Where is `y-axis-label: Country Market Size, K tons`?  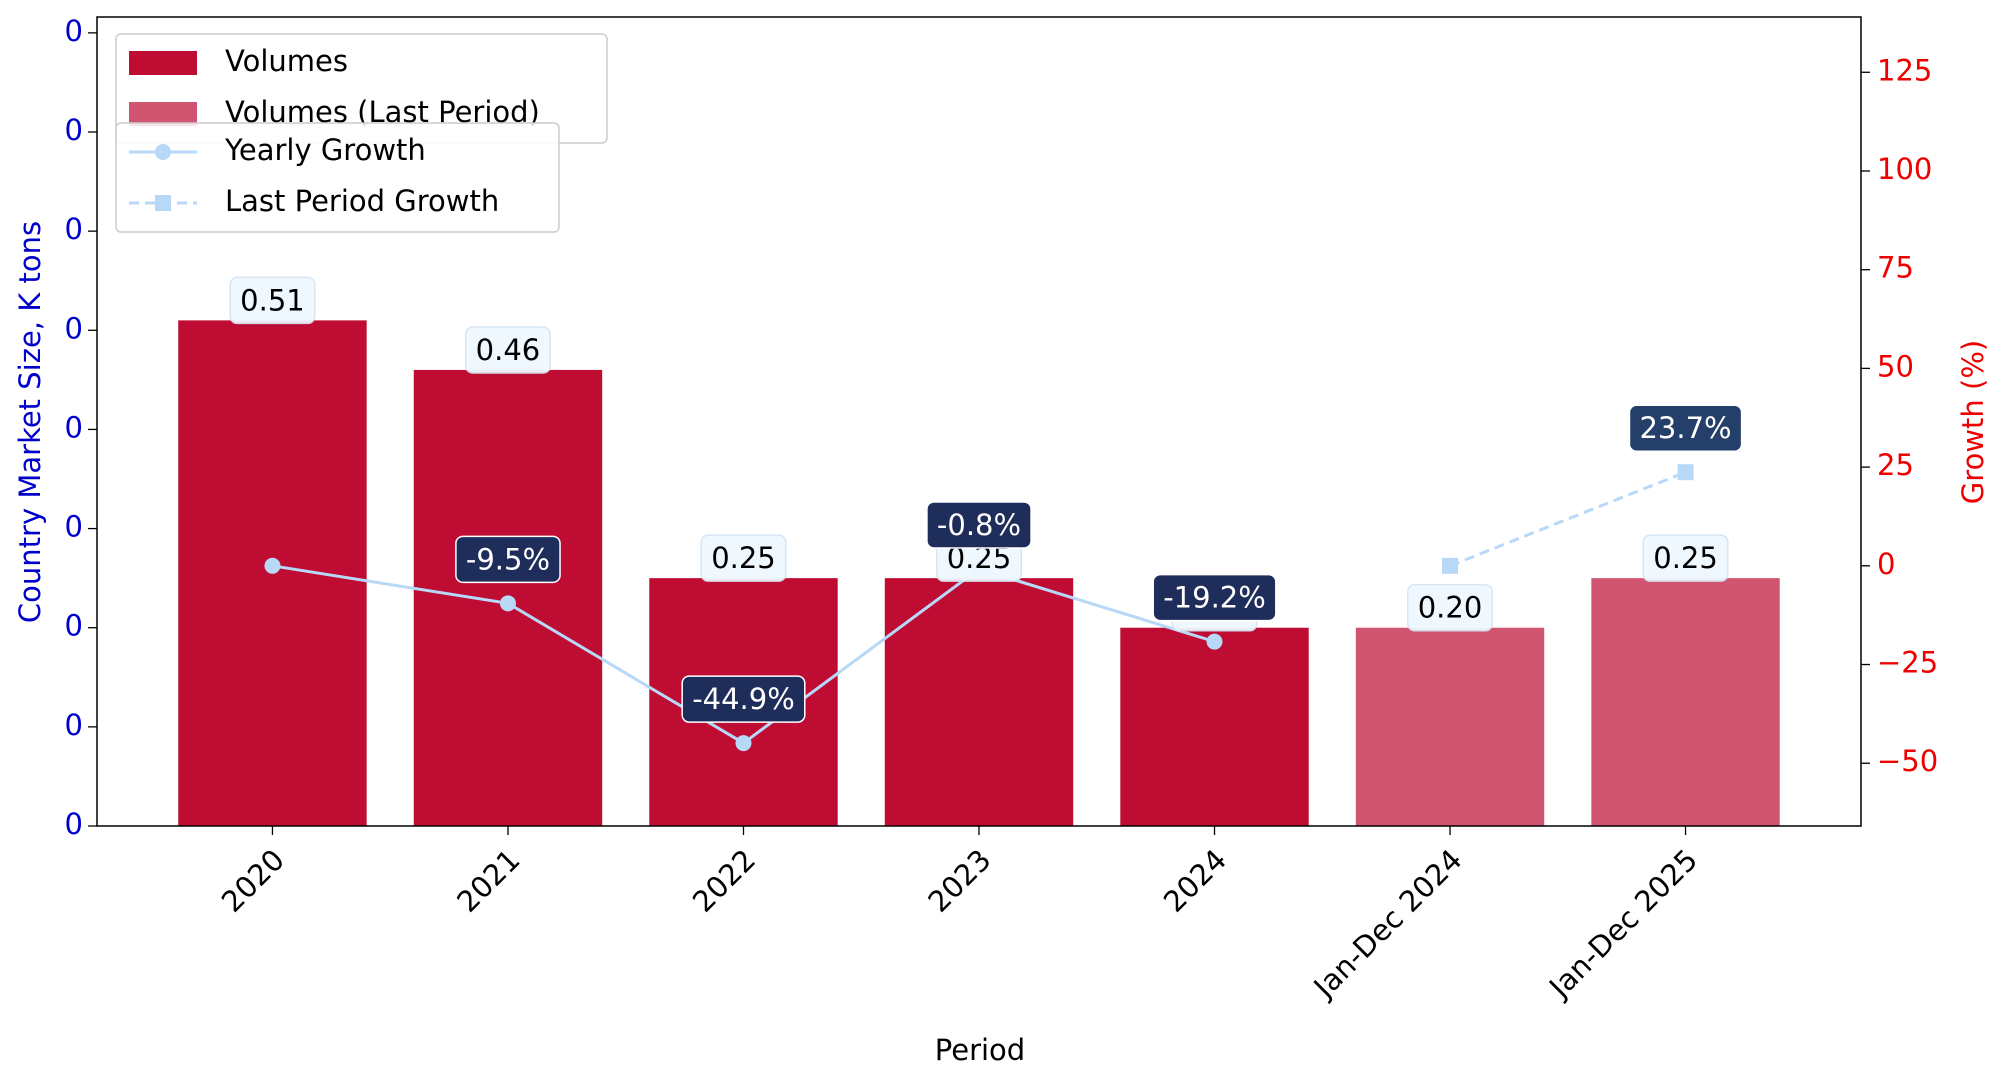 y-axis-label: Country Market Size, K tons is located at coordinates (30, 422).